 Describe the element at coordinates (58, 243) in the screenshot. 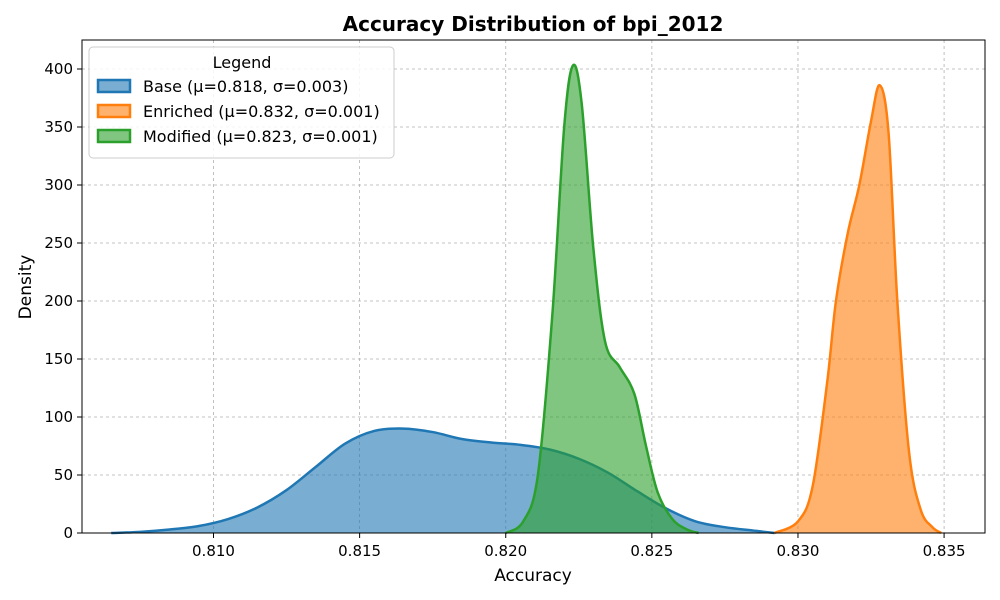

I see `y-tick-label: 250` at that location.